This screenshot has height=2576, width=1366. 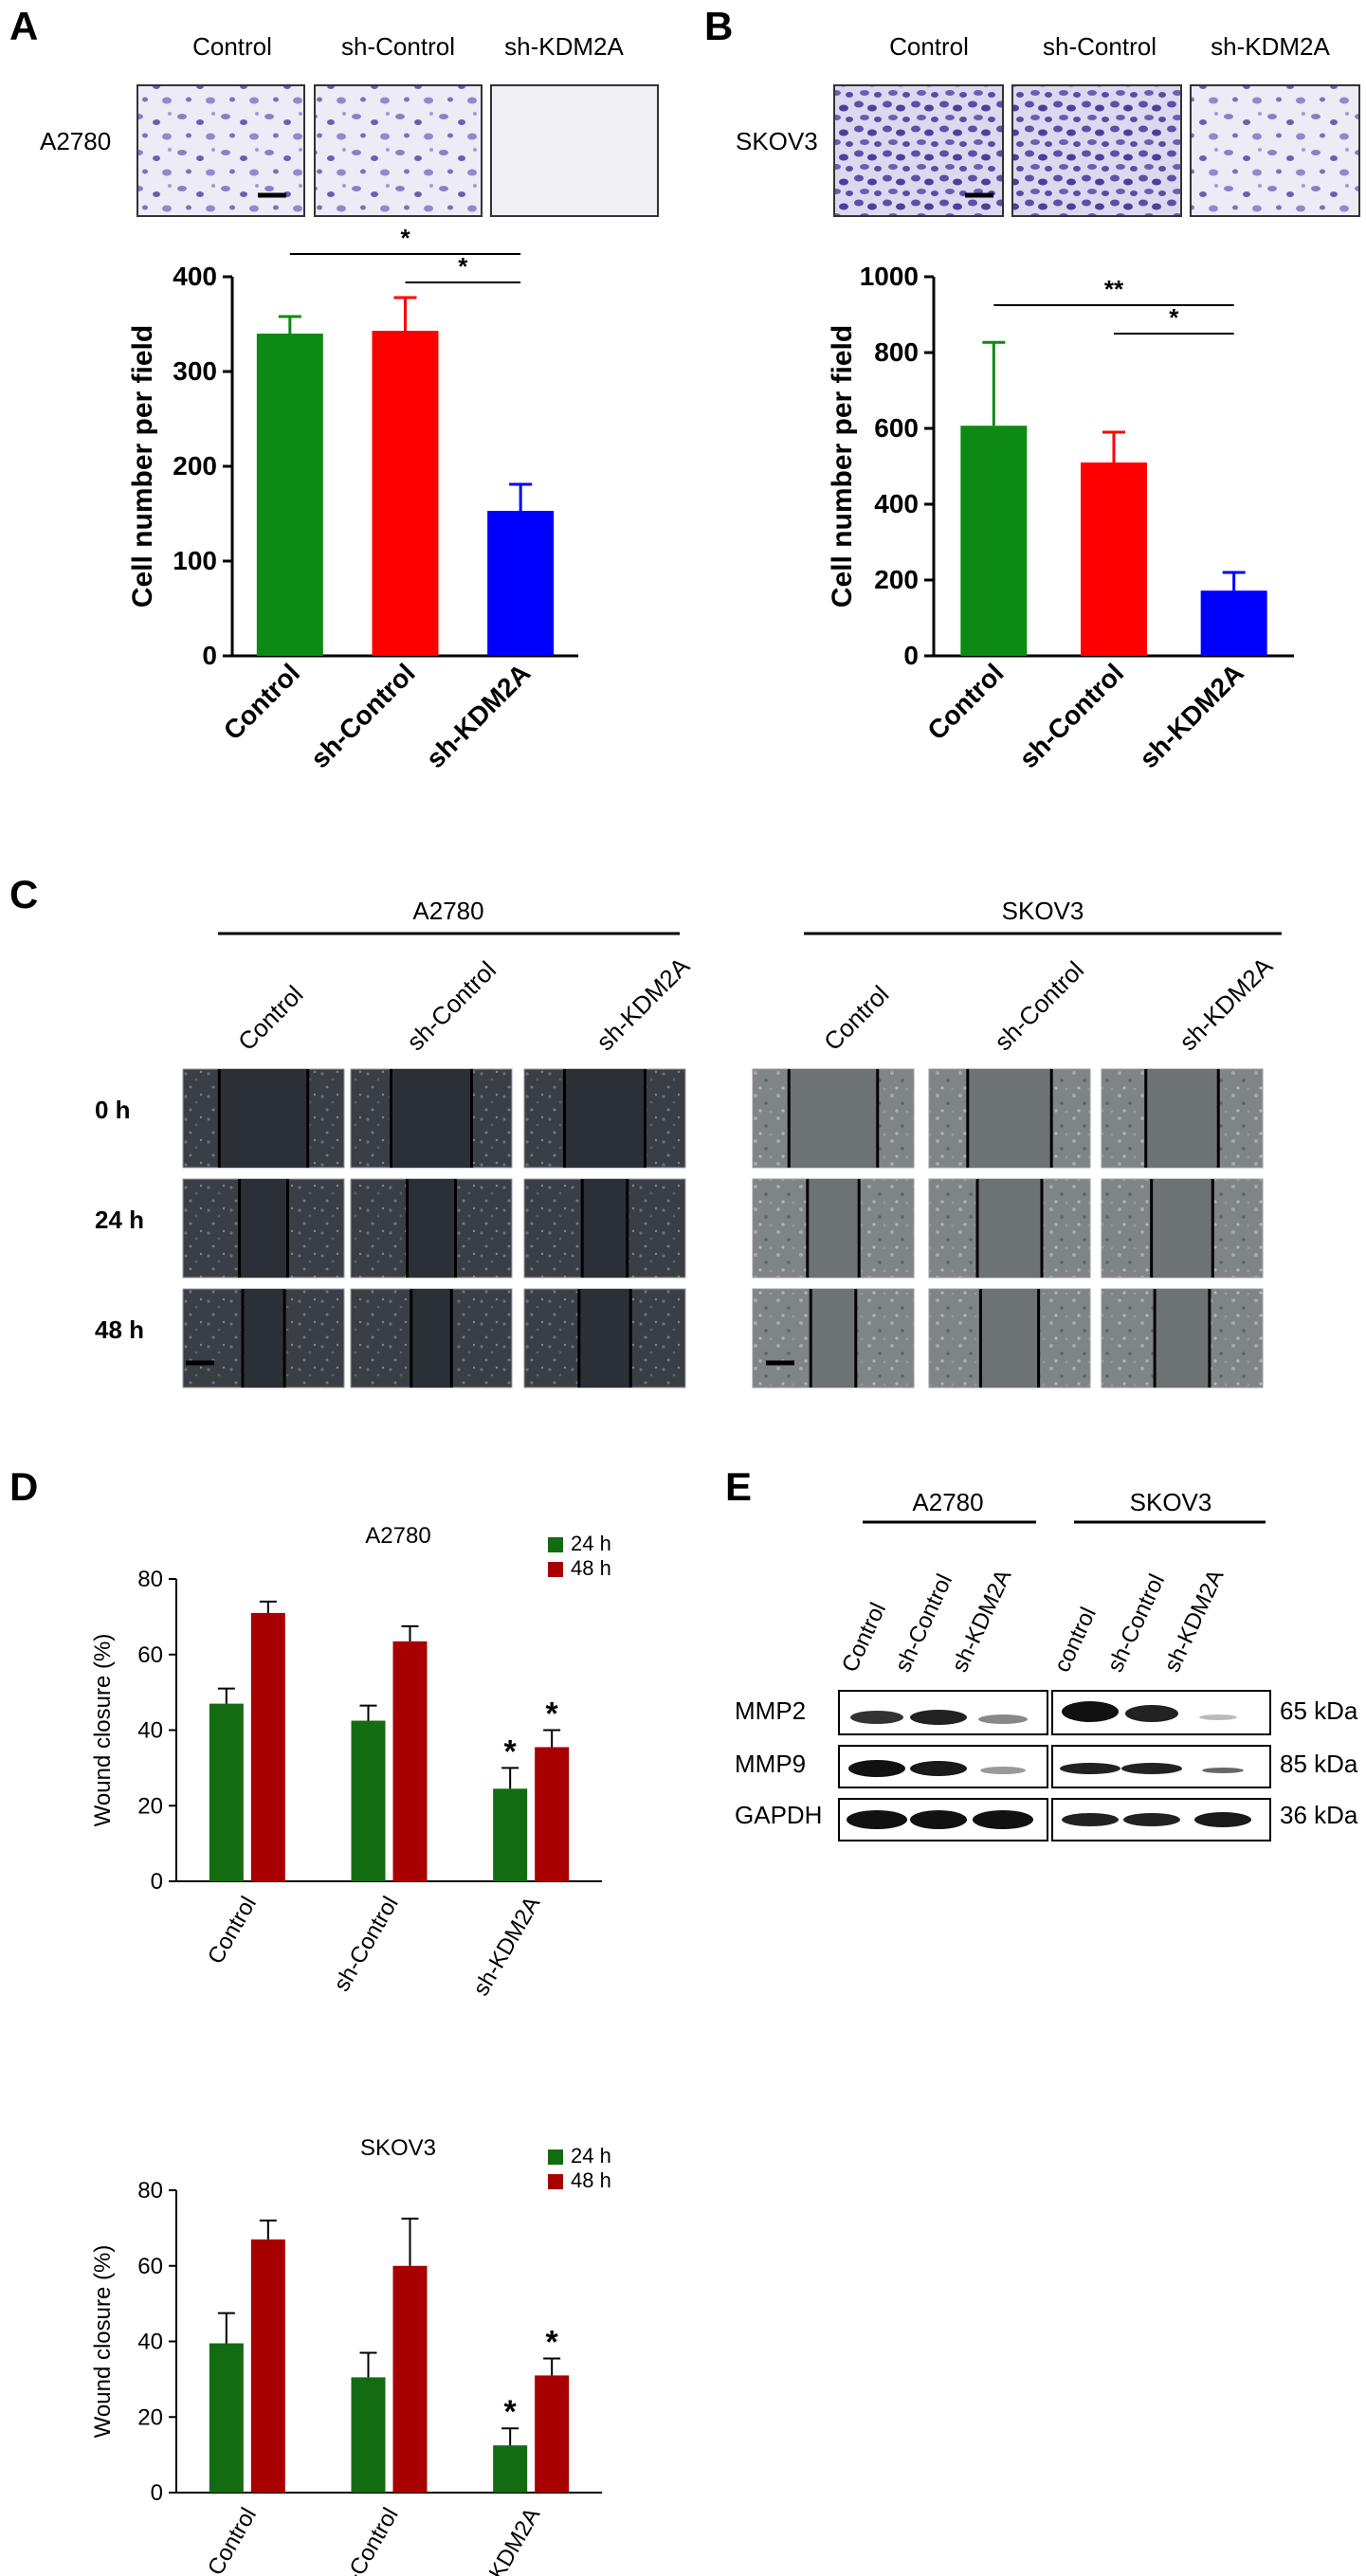 I want to click on panel-c-col-skov3-2: sh-KDM2A, so click(x=1226, y=1005).